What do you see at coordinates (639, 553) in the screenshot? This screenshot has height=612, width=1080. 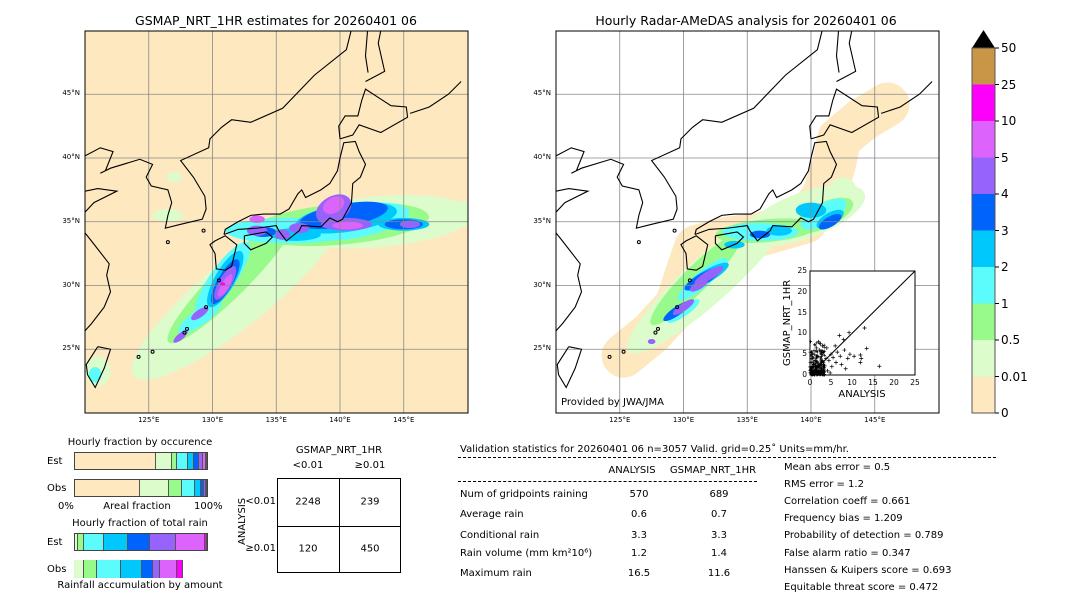 I see `stats-analysis: 1.2` at bounding box center [639, 553].